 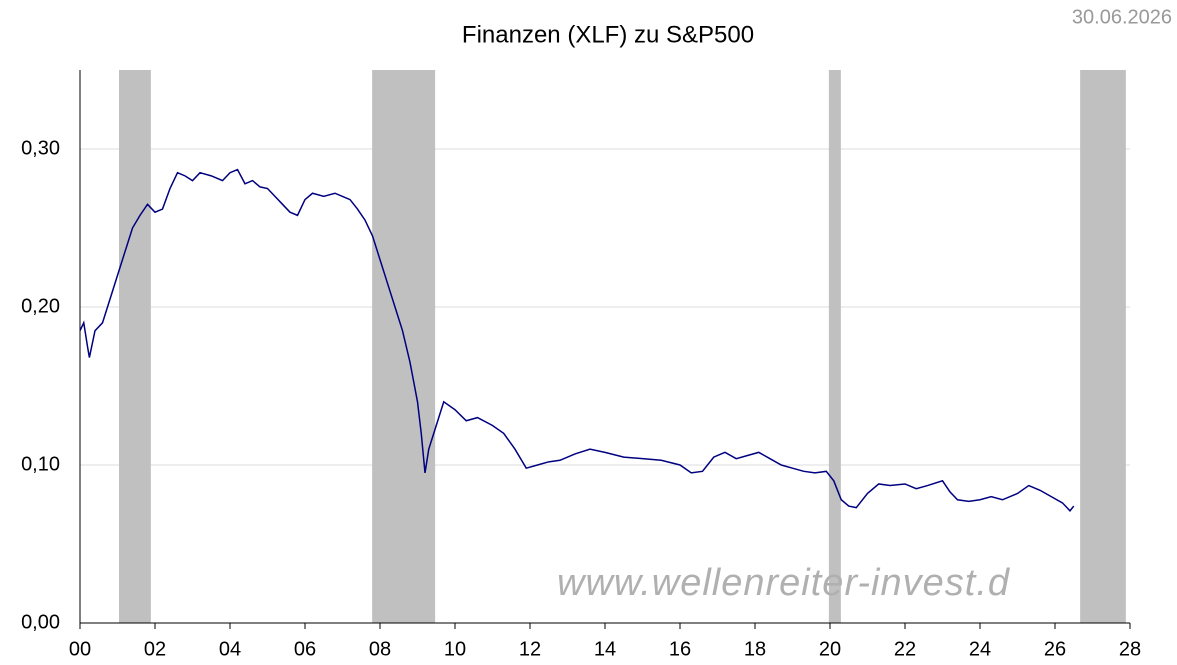 I want to click on x-tick-label: 12, so click(x=530, y=649).